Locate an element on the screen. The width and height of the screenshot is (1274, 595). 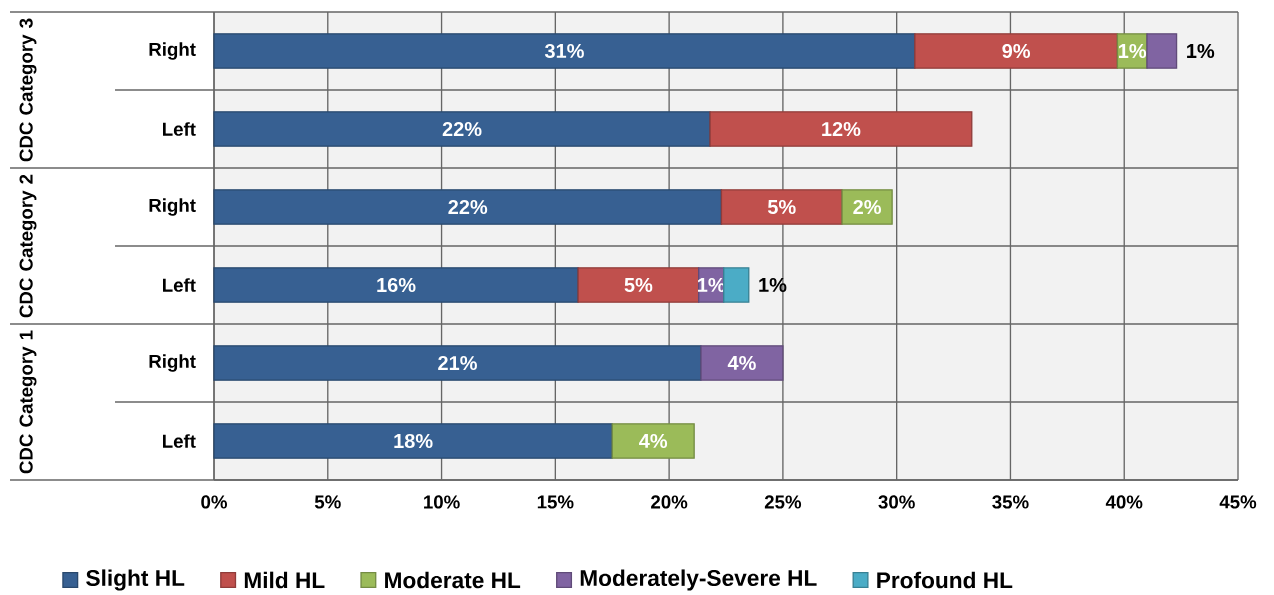
data-label: 2% is located at coordinates (867, 207).